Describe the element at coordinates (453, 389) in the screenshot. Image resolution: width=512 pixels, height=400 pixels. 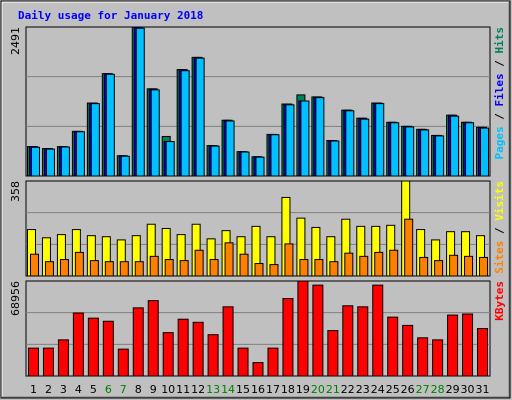
I see `x-tick-label: 29` at that location.